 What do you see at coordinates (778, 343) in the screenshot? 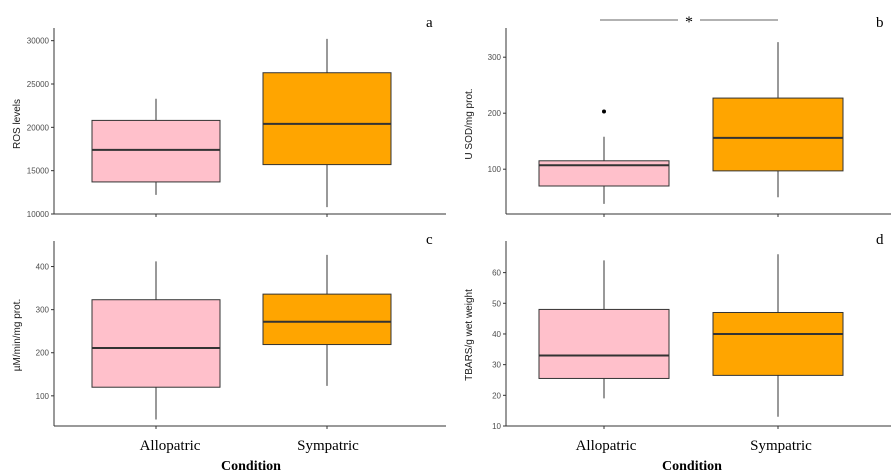
I see `panel-d-sympatric-box` at bounding box center [778, 343].